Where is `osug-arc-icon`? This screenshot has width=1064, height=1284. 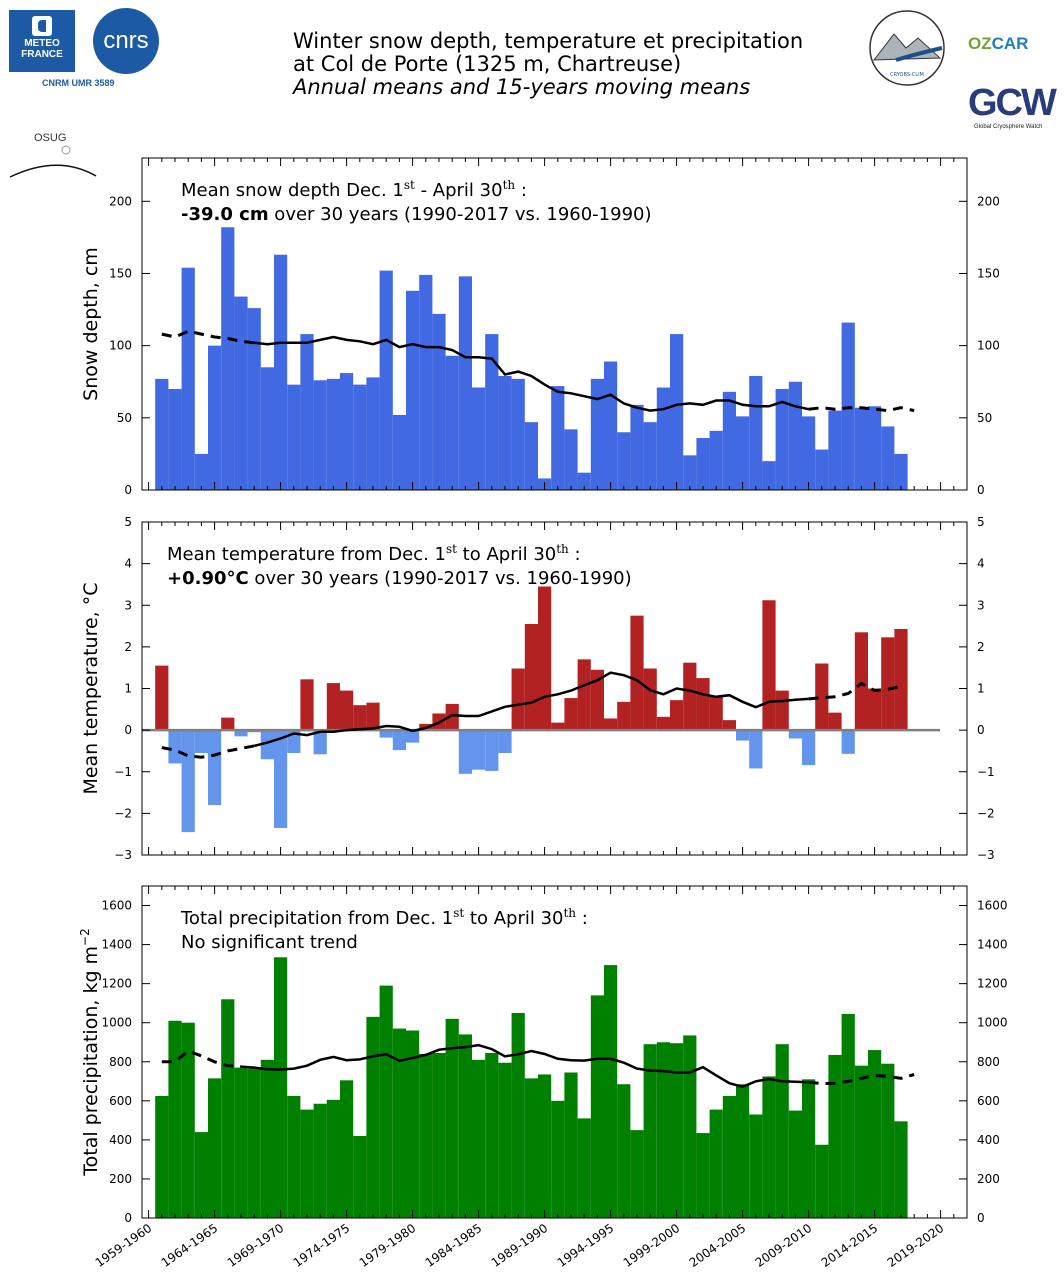 osug-arc-icon is located at coordinates (53, 161).